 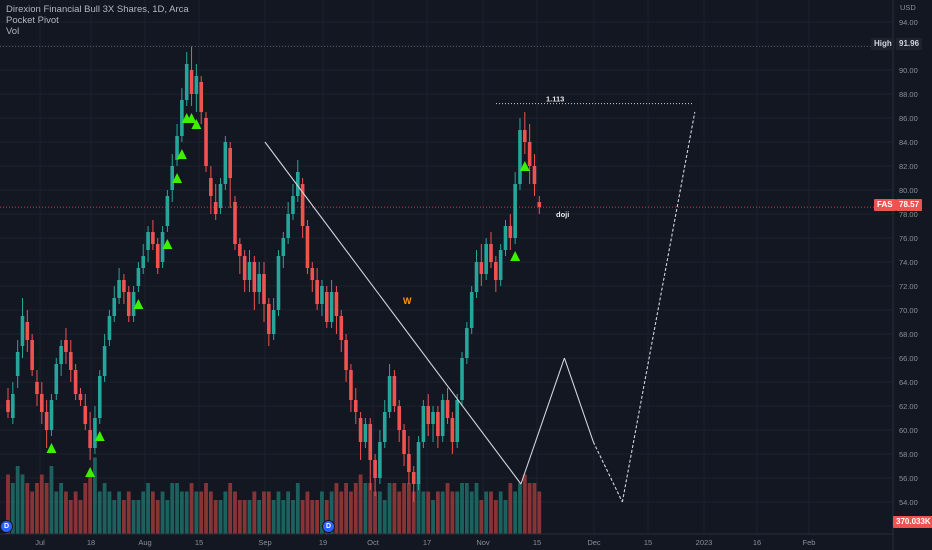 I want to click on high-label-tag: High, so click(x=883, y=44).